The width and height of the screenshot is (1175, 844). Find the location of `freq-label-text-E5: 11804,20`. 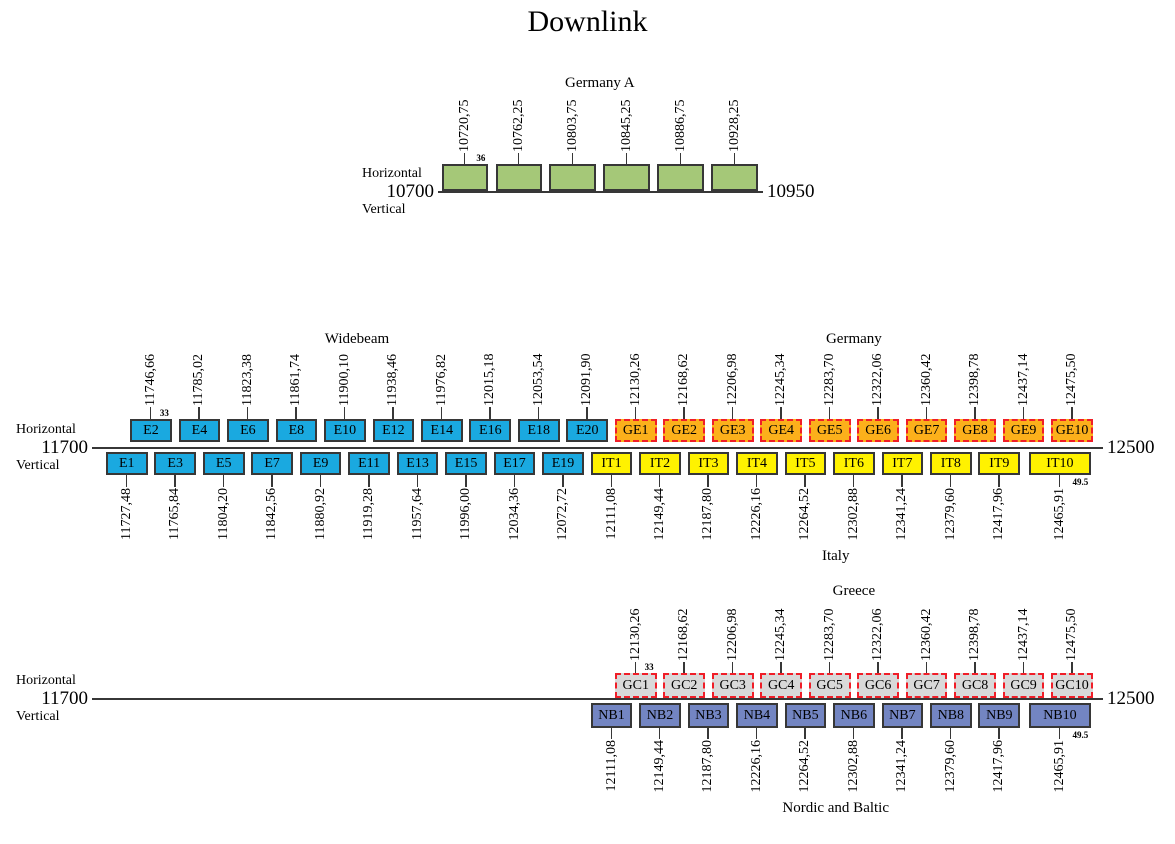

freq-label-text-E5: 11804,20 is located at coordinates (223, 514).